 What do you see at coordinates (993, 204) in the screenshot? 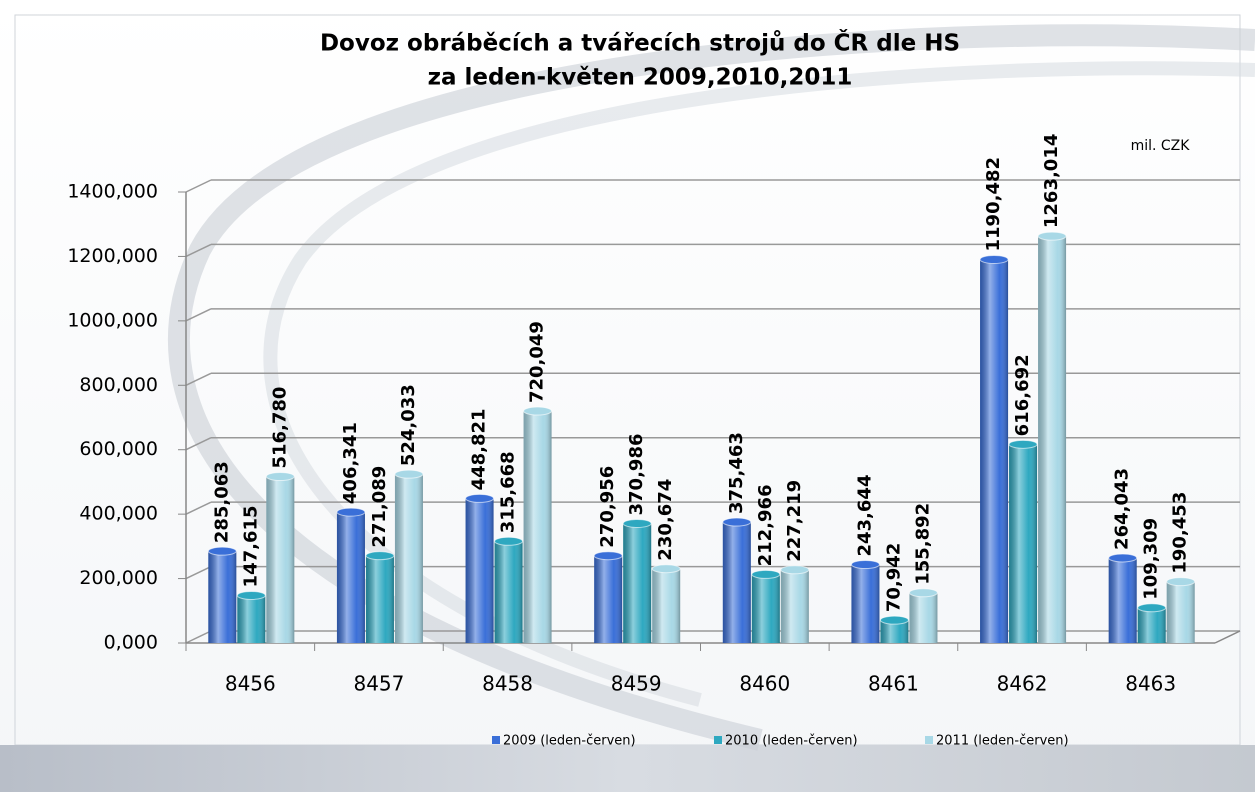
I see `data-label: 1190,482` at bounding box center [993, 204].